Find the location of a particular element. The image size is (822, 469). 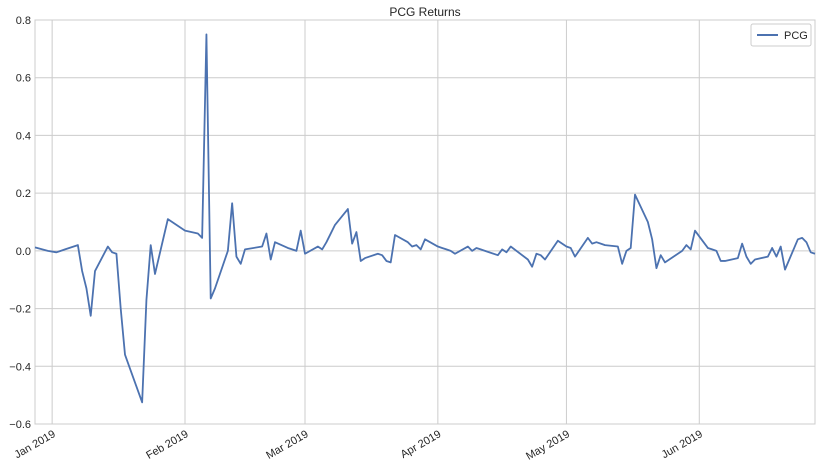

legend-label-pcg: PCG is located at coordinates (796, 36).